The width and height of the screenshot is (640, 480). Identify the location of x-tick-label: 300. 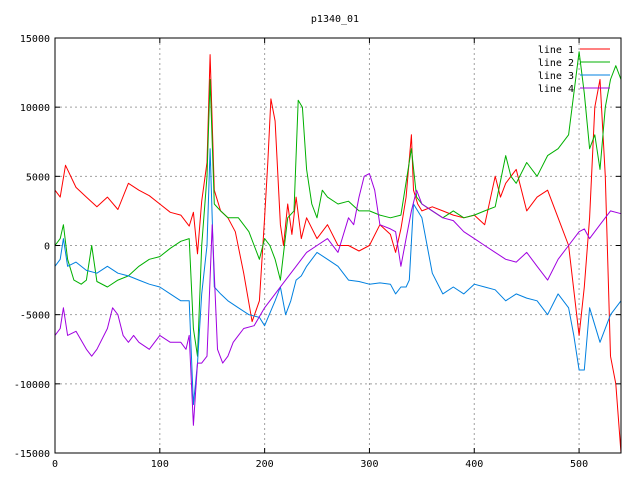
(369, 464).